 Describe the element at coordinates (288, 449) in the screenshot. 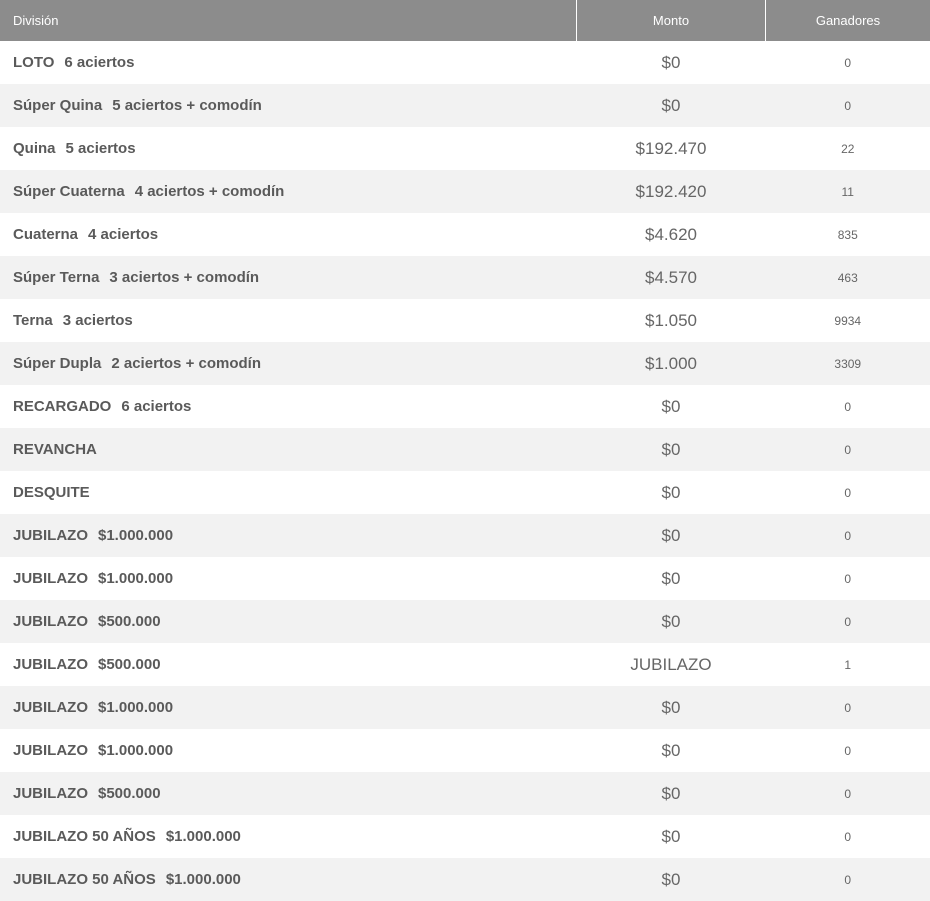

I see `division-cell: REVANCHA` at that location.